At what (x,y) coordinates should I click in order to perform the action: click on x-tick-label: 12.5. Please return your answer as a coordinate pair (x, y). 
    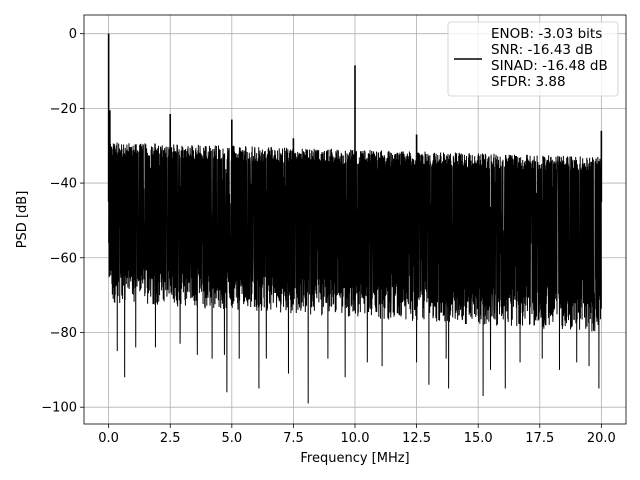
    Looking at the image, I should click on (416, 438).